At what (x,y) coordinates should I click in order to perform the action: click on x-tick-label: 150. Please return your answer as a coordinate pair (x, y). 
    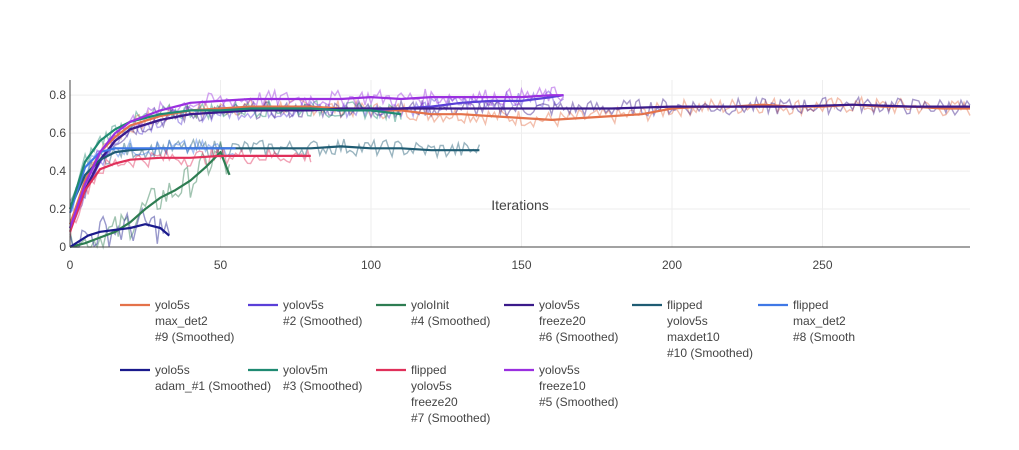
    Looking at the image, I should click on (521, 265).